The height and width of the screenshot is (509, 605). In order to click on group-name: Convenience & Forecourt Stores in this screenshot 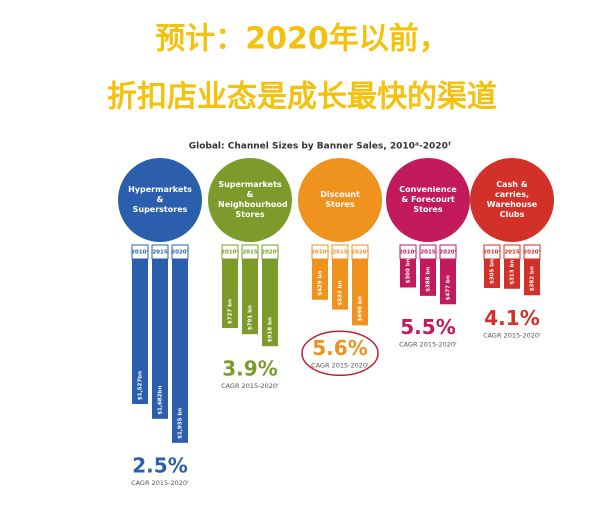, I will do `click(428, 199)`.